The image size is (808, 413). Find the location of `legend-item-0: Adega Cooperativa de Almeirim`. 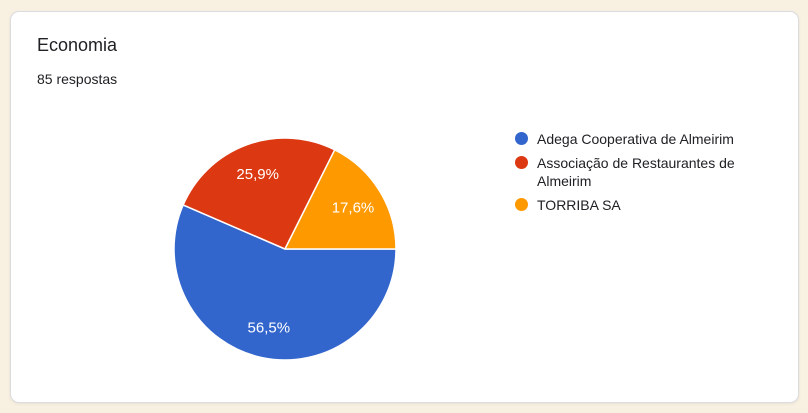

legend-item-0: Adega Cooperativa de Almeirim is located at coordinates (635, 139).